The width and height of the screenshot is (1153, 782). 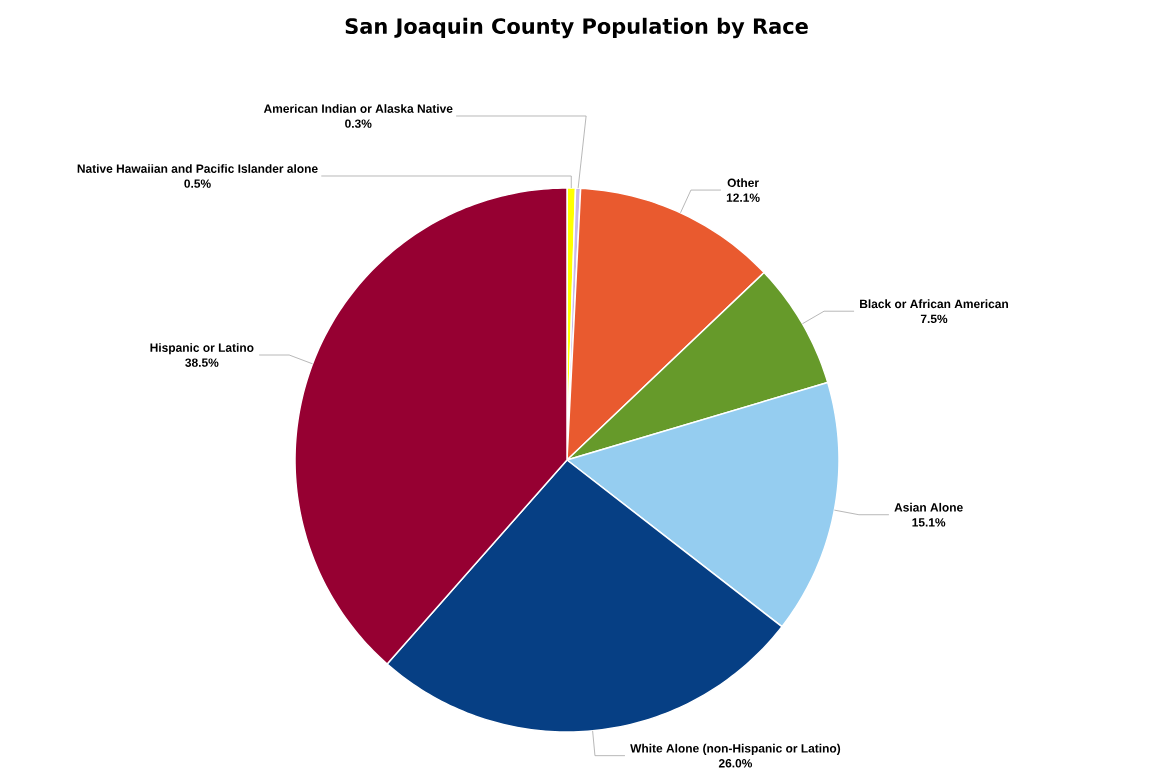 I want to click on data-label: 38.5%, so click(x=202, y=362).